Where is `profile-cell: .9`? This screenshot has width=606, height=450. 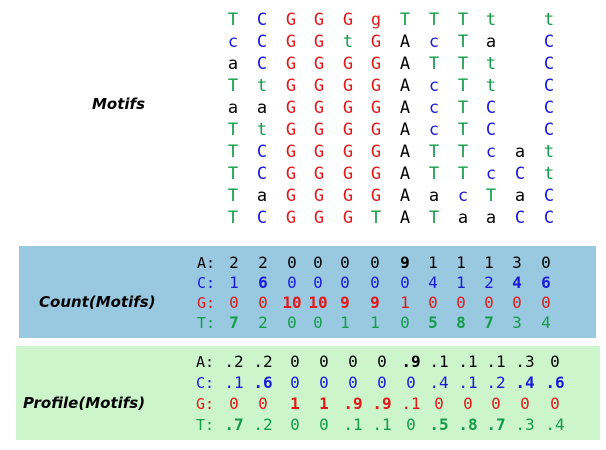
profile-cell: .9 is located at coordinates (382, 404).